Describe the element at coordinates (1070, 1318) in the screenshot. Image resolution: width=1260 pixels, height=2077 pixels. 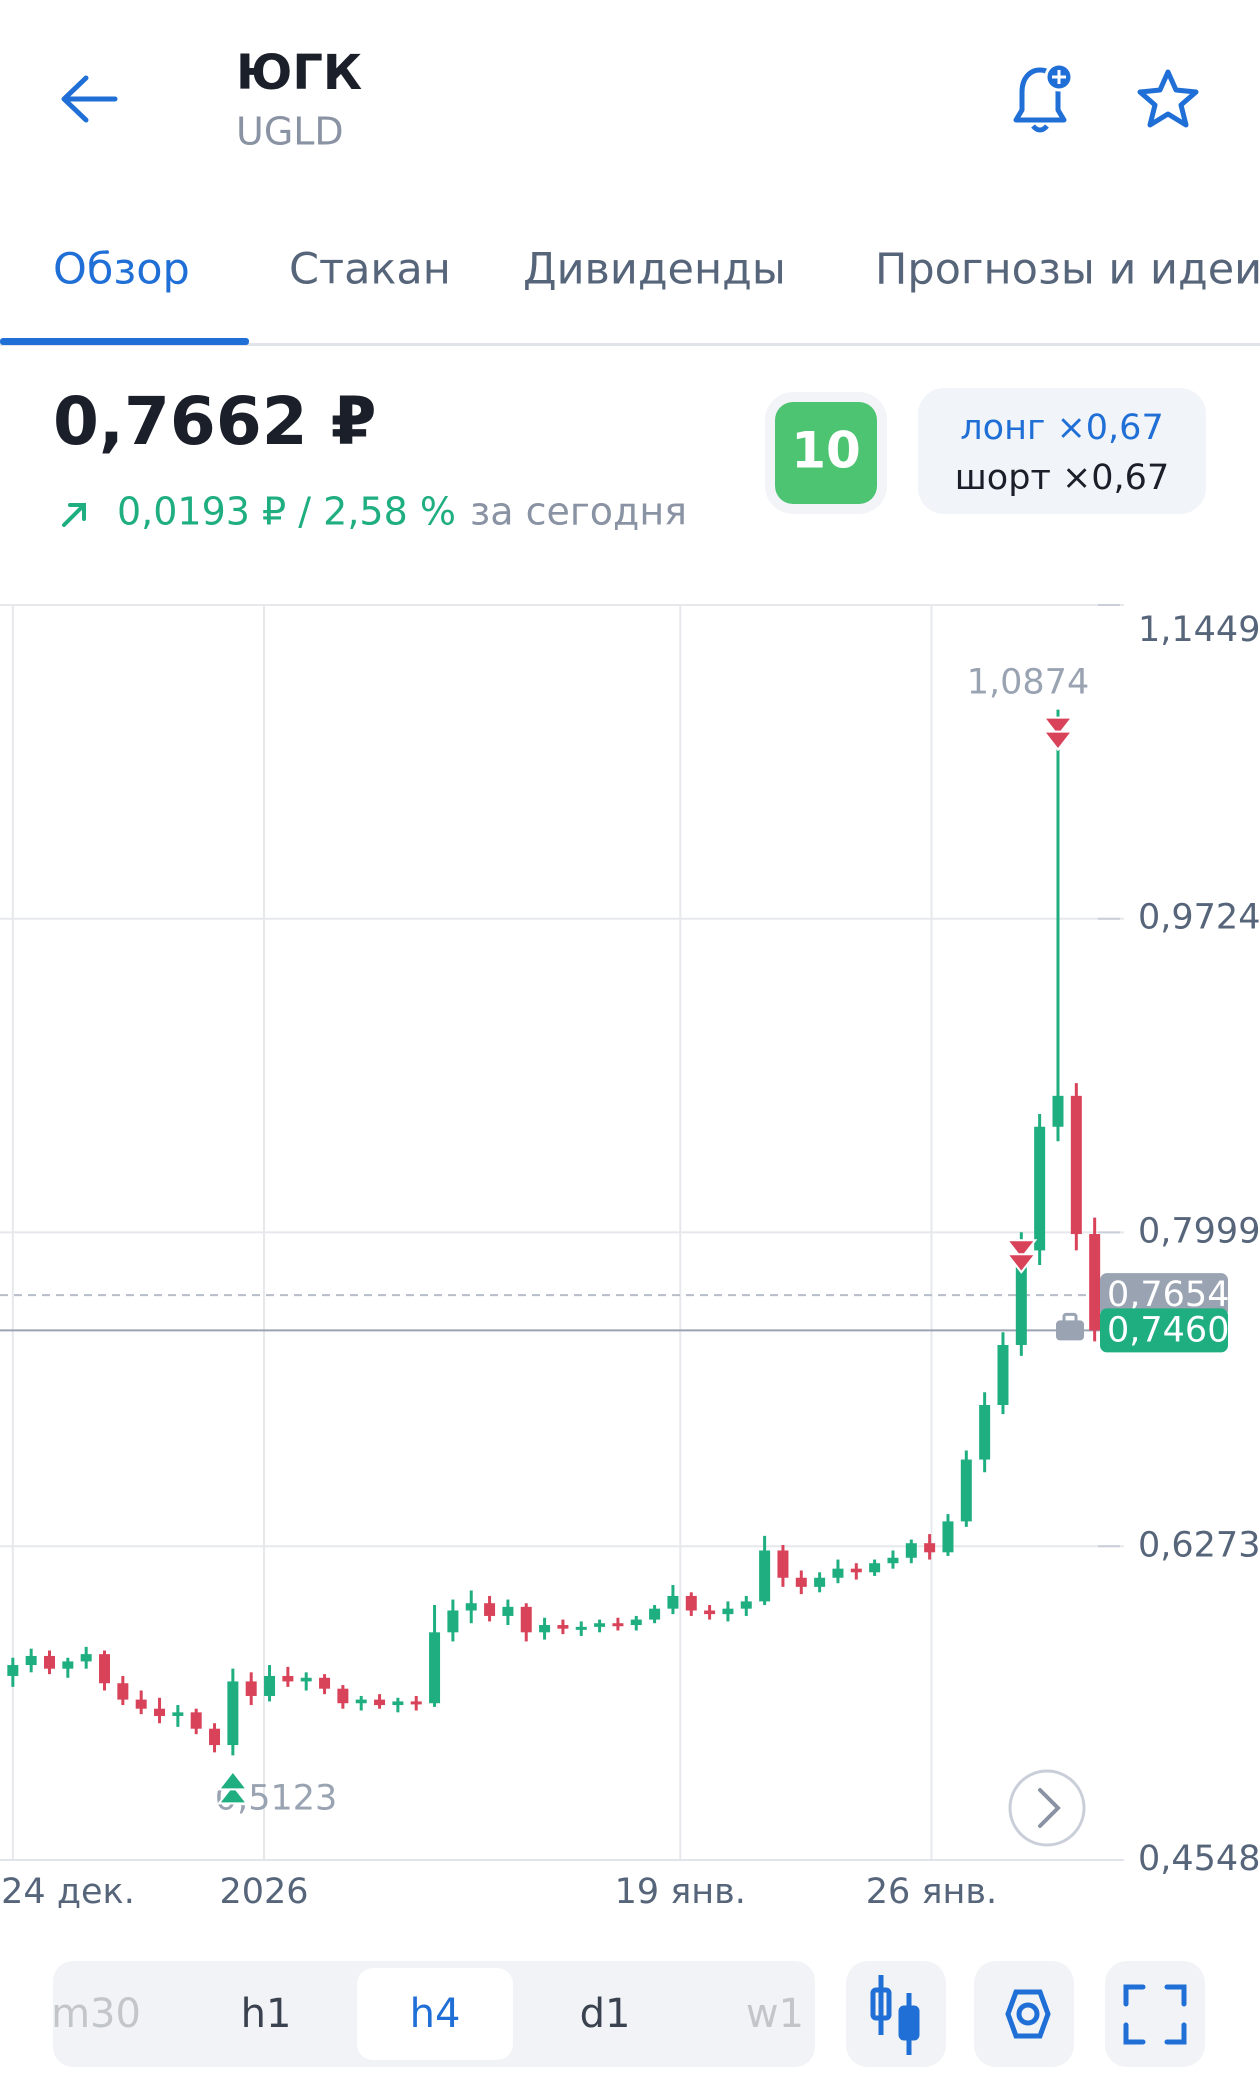
I see `position-icon-handle` at that location.